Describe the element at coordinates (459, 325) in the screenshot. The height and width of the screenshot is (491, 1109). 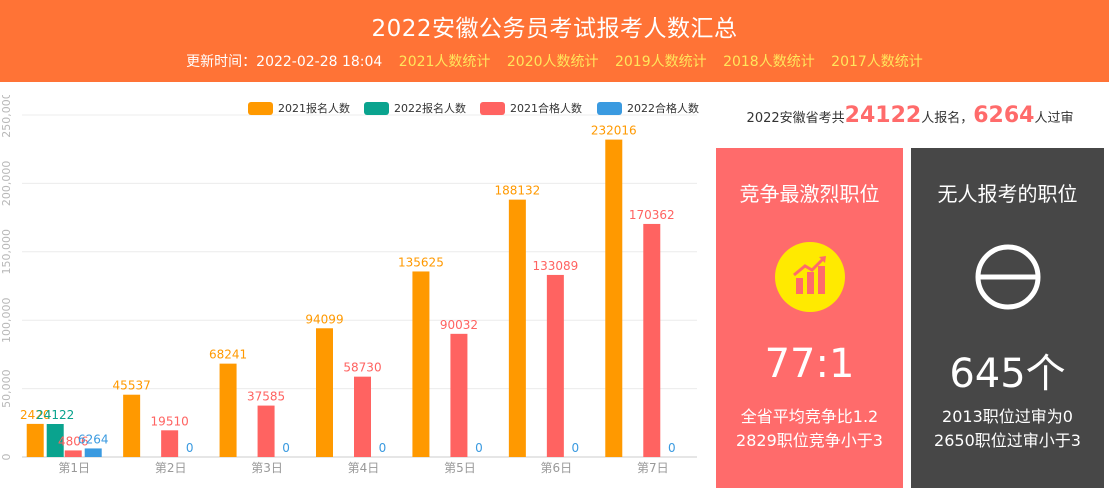
I see `data-label: 90032` at that location.